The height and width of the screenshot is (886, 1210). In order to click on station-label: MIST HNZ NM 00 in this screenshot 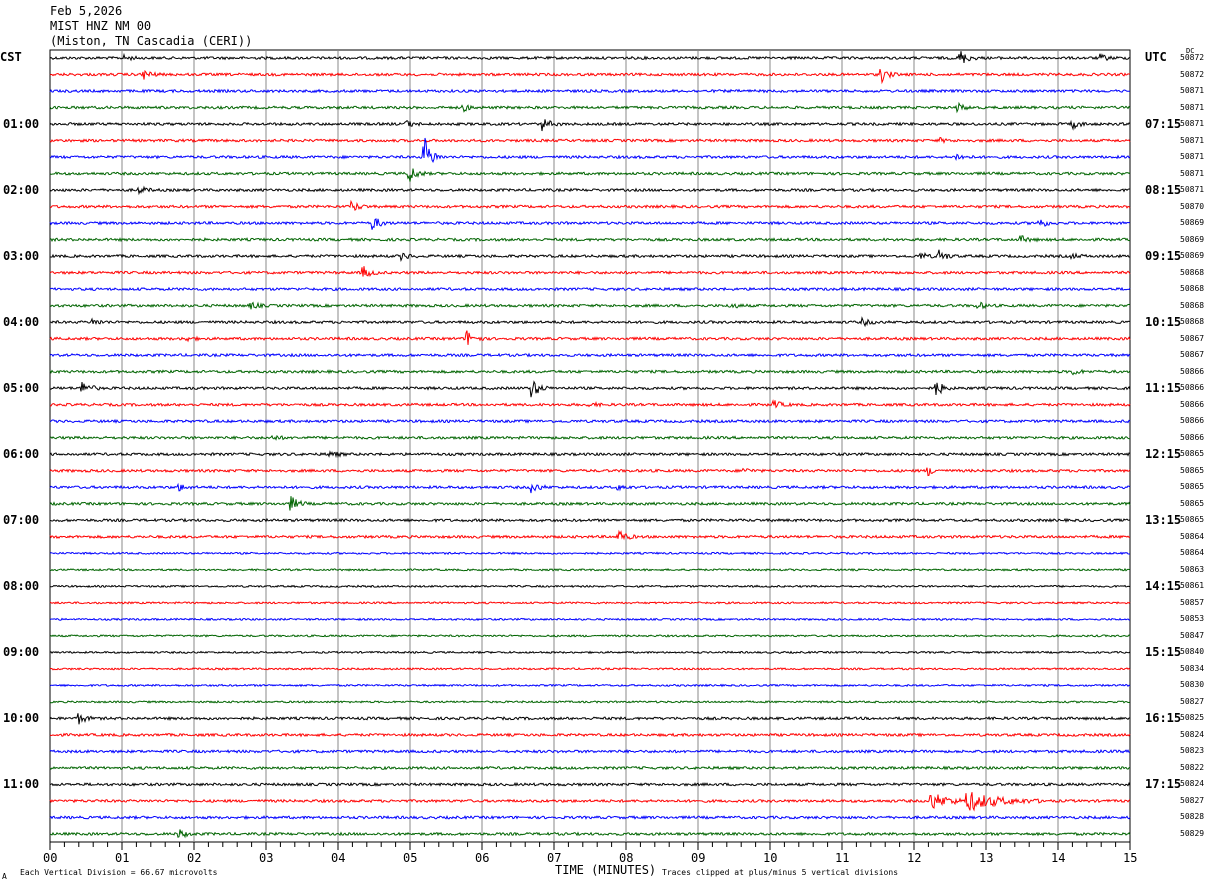, I will do `click(101, 26)`.